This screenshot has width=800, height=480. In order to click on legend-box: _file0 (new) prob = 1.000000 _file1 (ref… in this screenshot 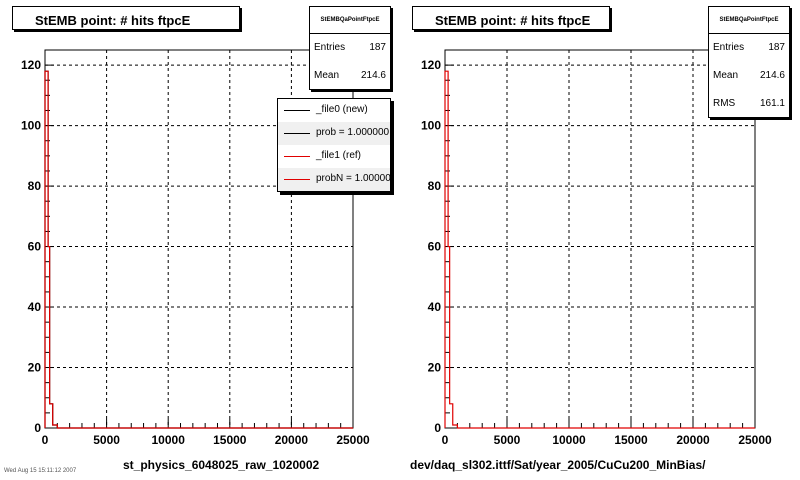, I will do `click(334, 145)`.